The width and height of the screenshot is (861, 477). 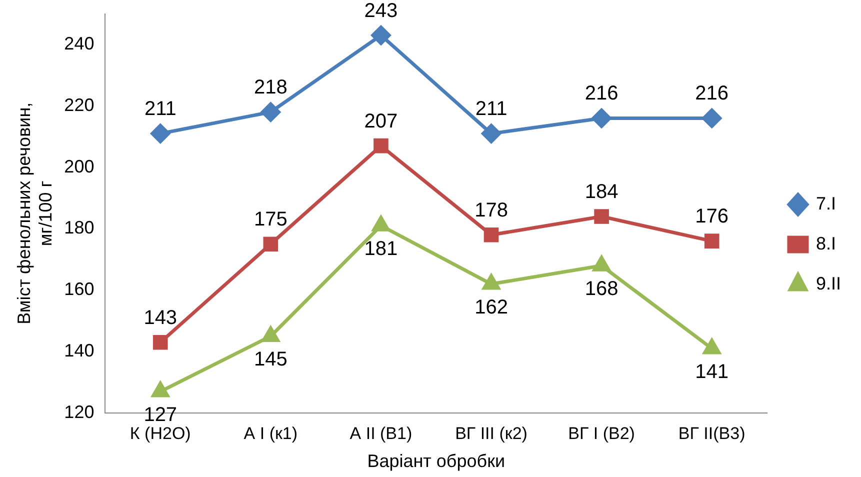 What do you see at coordinates (712, 433) in the screenshot?
I see `x-tick-label: ВГ ІІ(В3)` at bounding box center [712, 433].